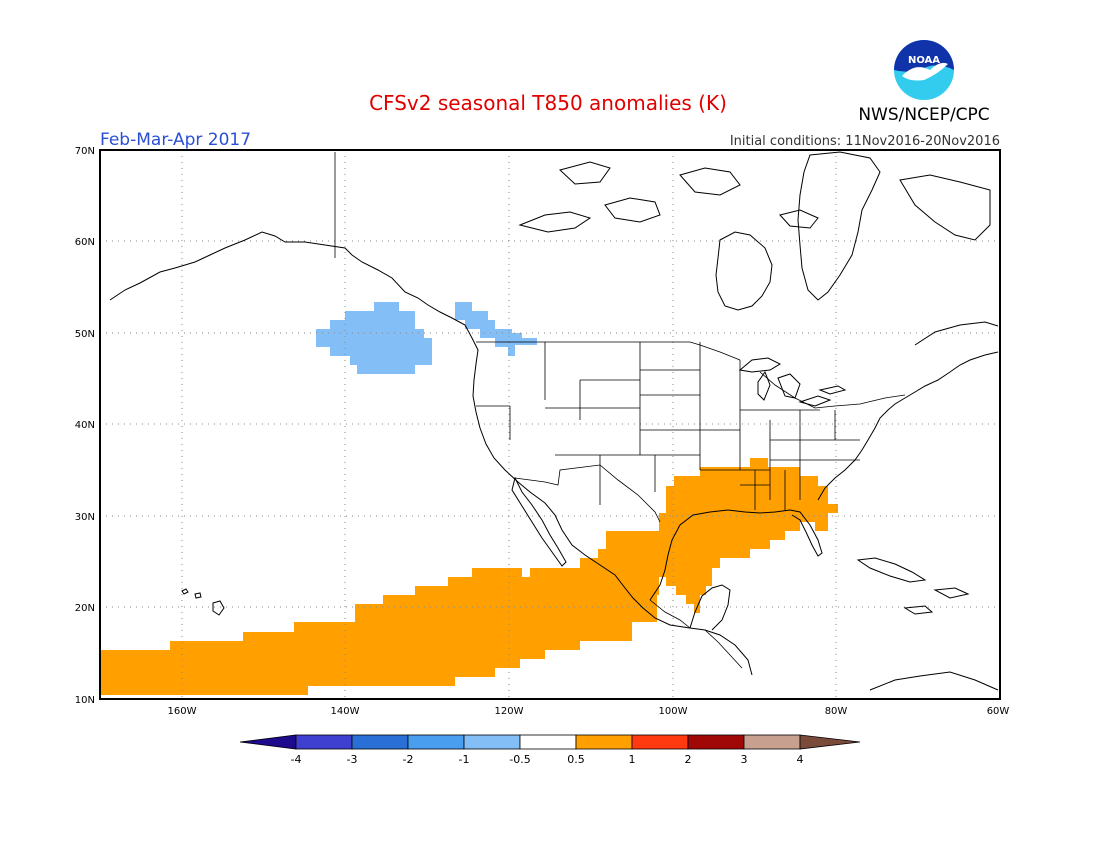 This screenshot has width=1100, height=850. Describe the element at coordinates (589, 711) in the screenshot. I see `longitude-labels: 160W 140W 120W 100W 80W 60W` at that location.